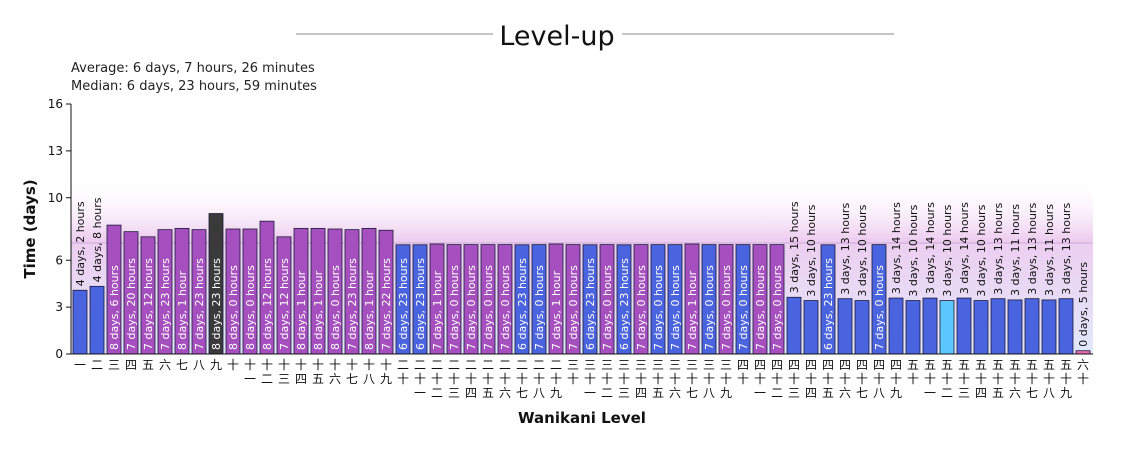 The height and width of the screenshot is (454, 1140). What do you see at coordinates (193, 68) in the screenshot?
I see `average-text: Average: 6 days, 7 hours, 26 minutes` at bounding box center [193, 68].